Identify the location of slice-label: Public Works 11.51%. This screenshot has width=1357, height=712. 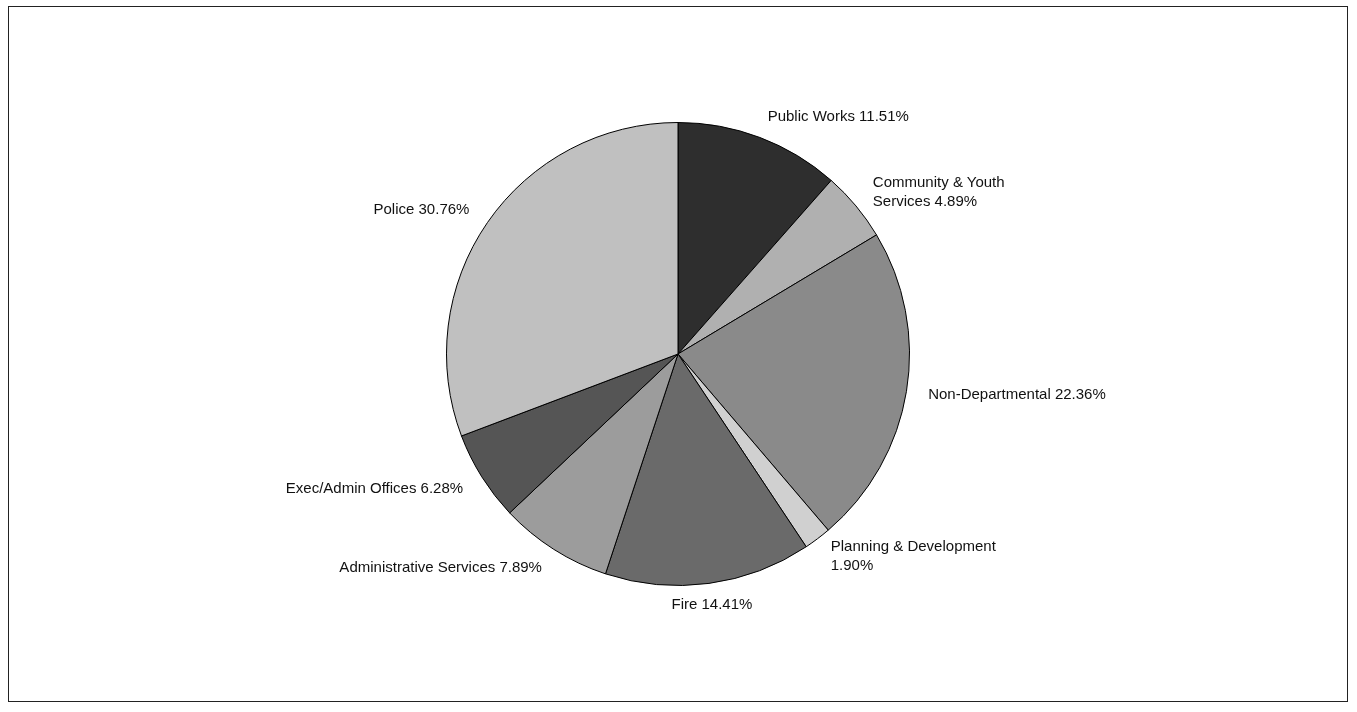
(838, 116).